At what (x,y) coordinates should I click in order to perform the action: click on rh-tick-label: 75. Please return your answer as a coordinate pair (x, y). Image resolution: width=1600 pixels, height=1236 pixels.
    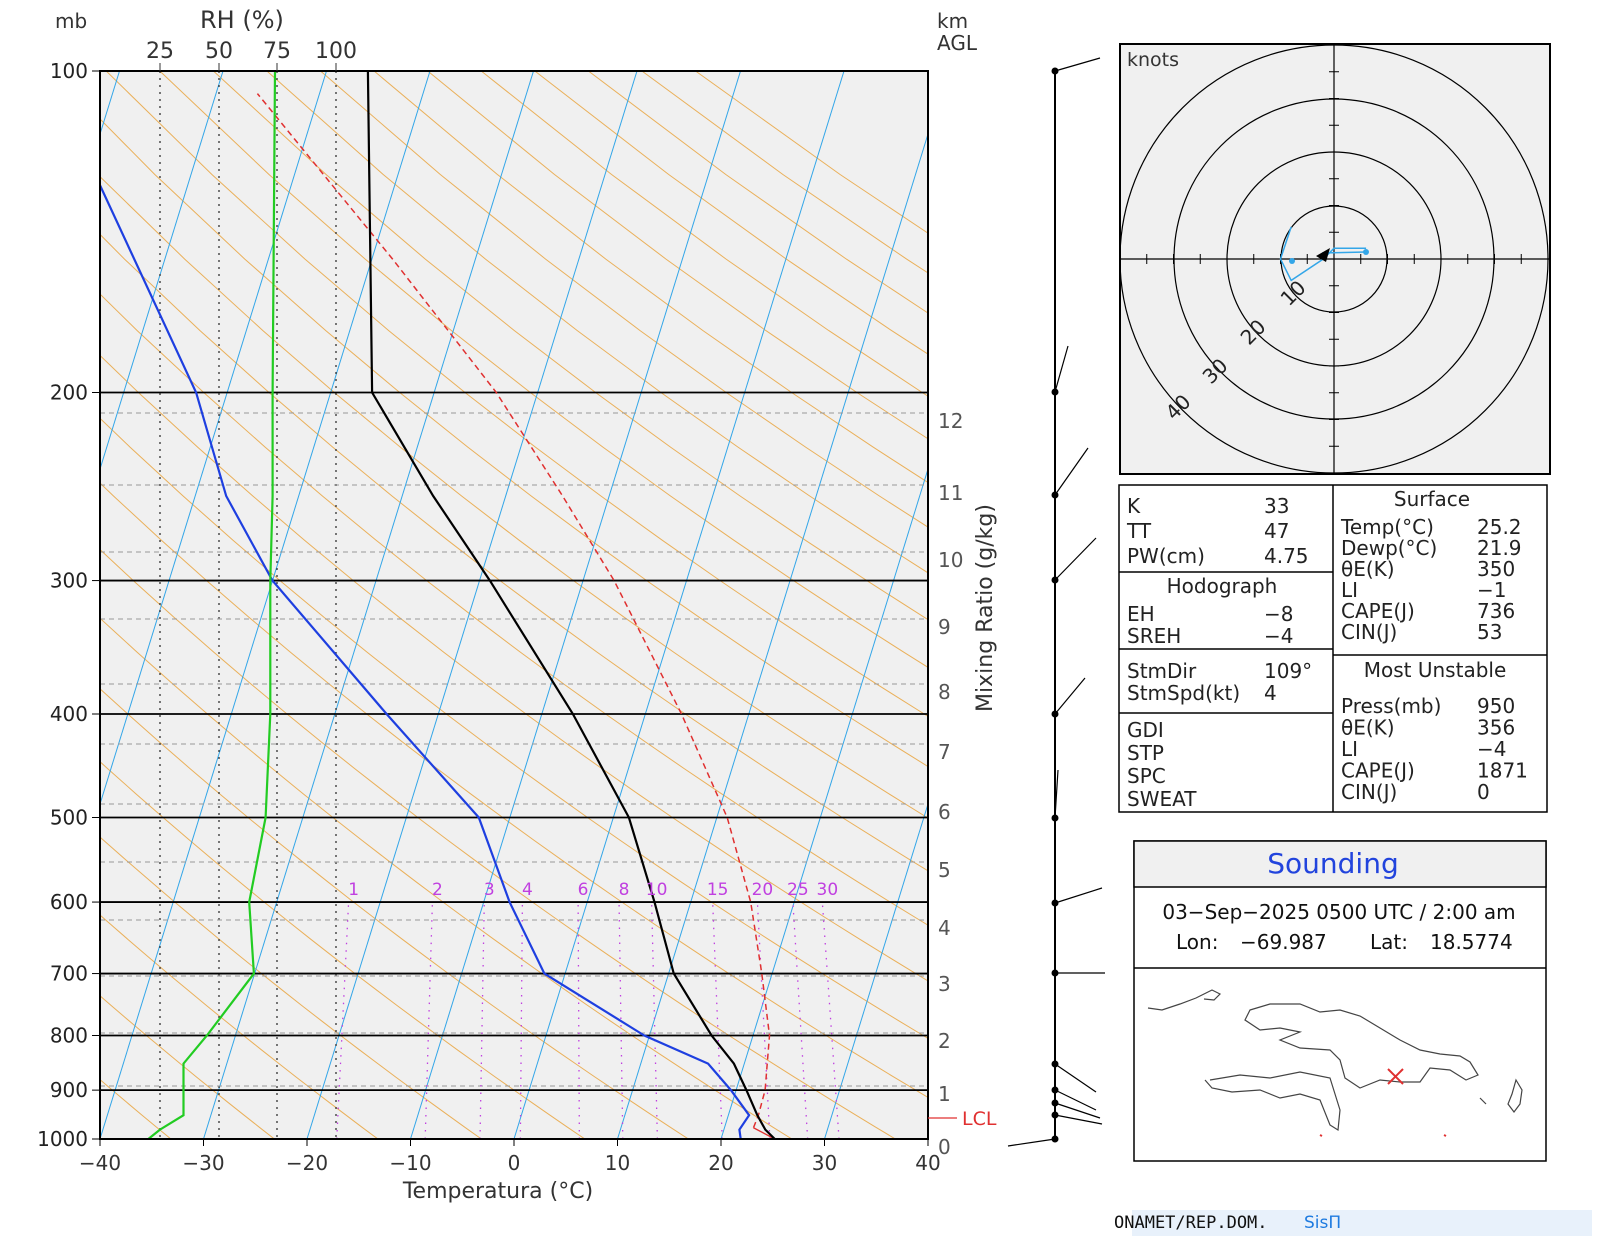
    Looking at the image, I should click on (277, 51).